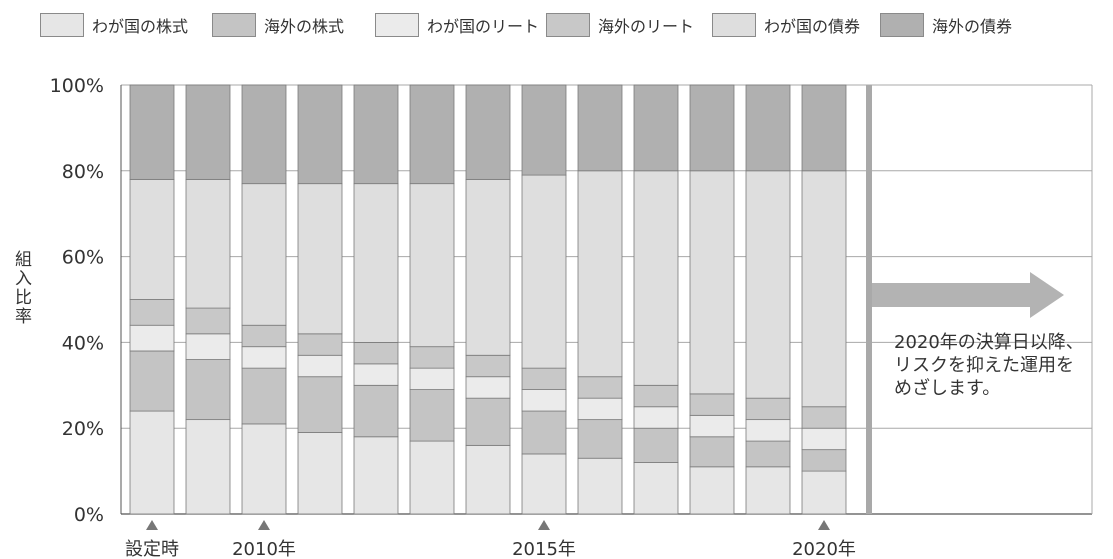 The image size is (1113, 559). What do you see at coordinates (972, 26) in the screenshot?
I see `legend-label: 海外の債券` at bounding box center [972, 26].